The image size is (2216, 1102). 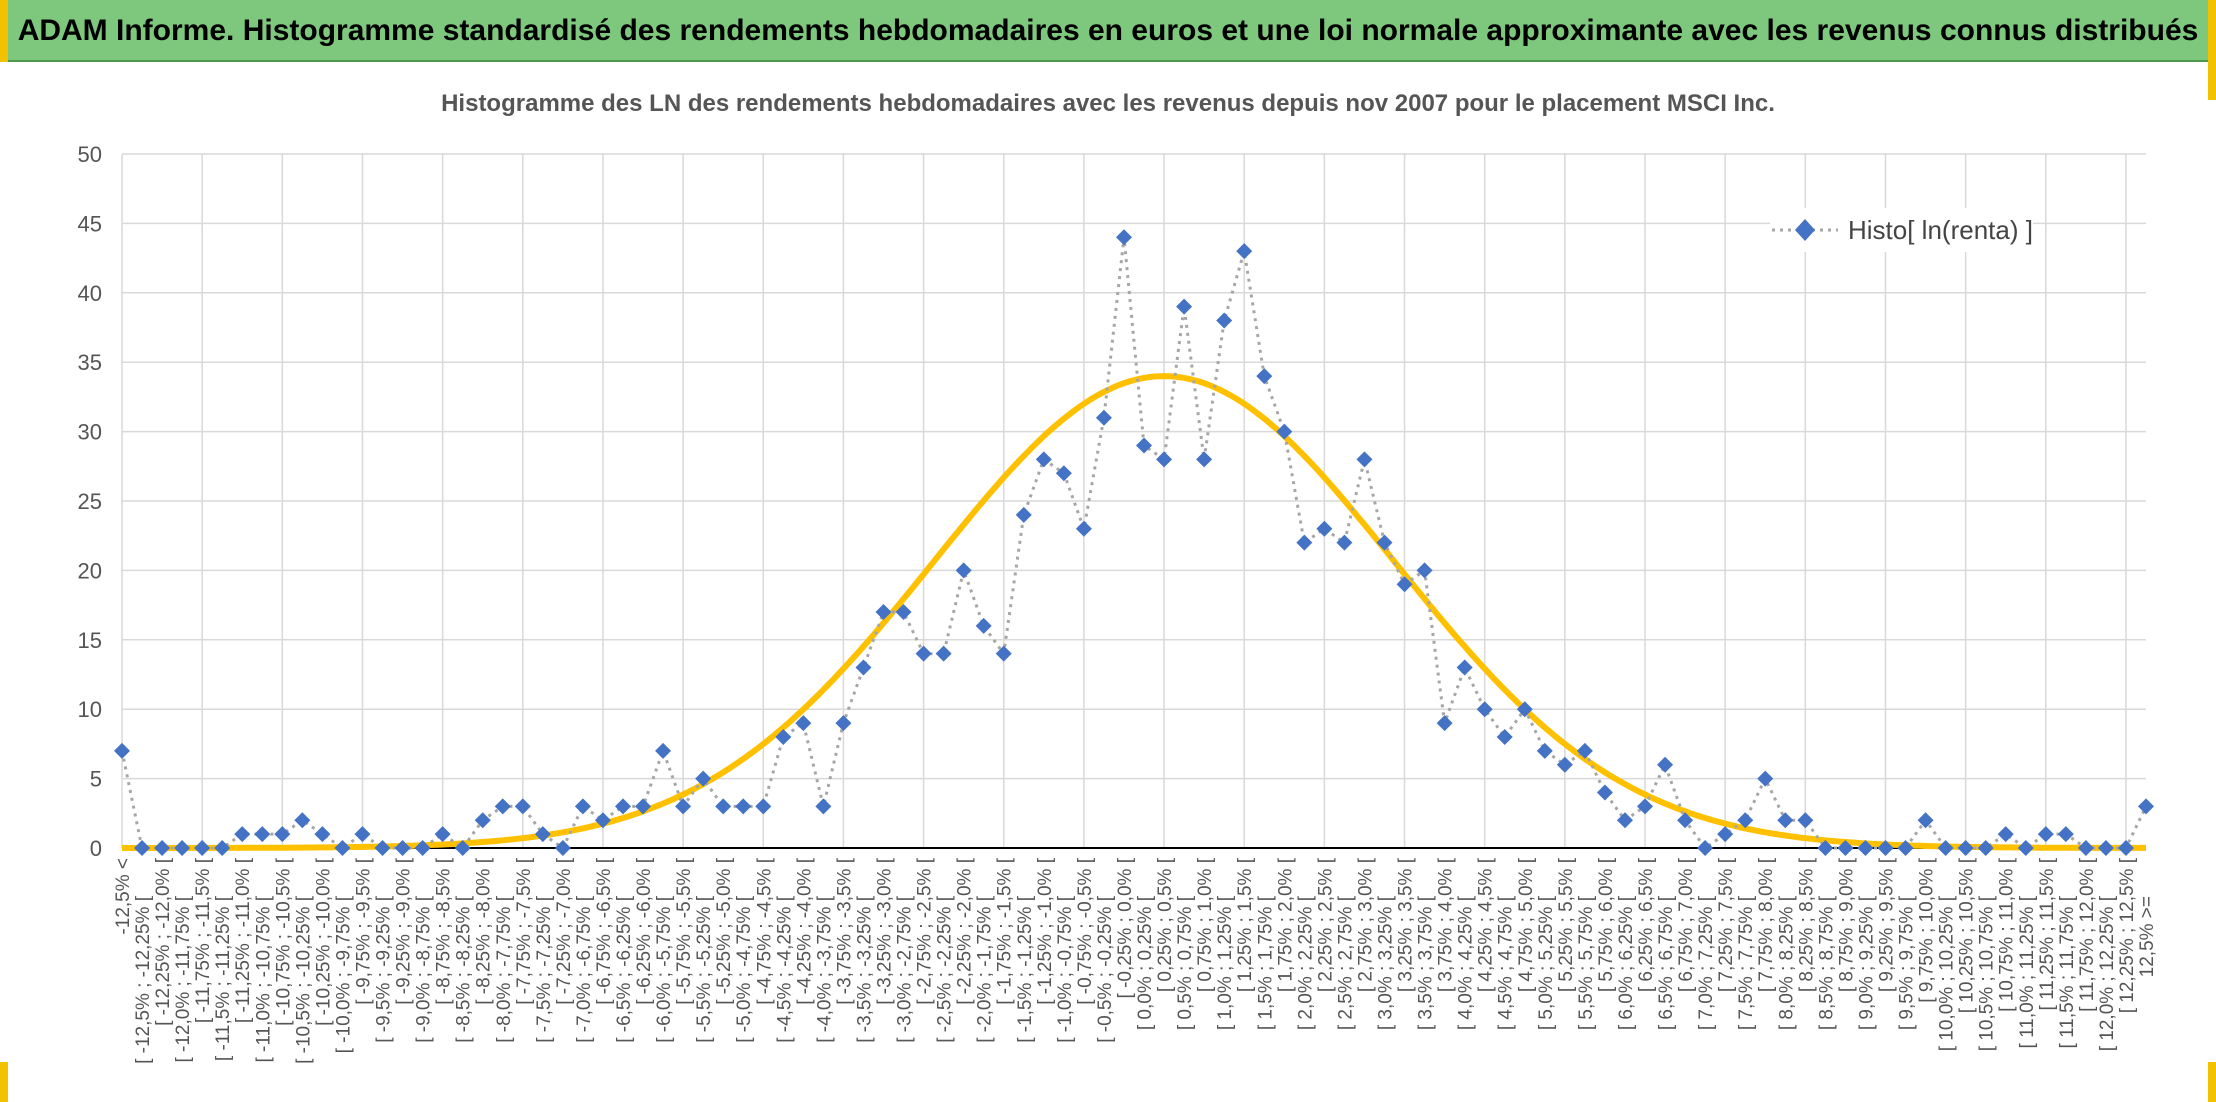 I want to click on x-tick-label: [ 6,0% ; 6,25% [, so click(x=1626, y=962).